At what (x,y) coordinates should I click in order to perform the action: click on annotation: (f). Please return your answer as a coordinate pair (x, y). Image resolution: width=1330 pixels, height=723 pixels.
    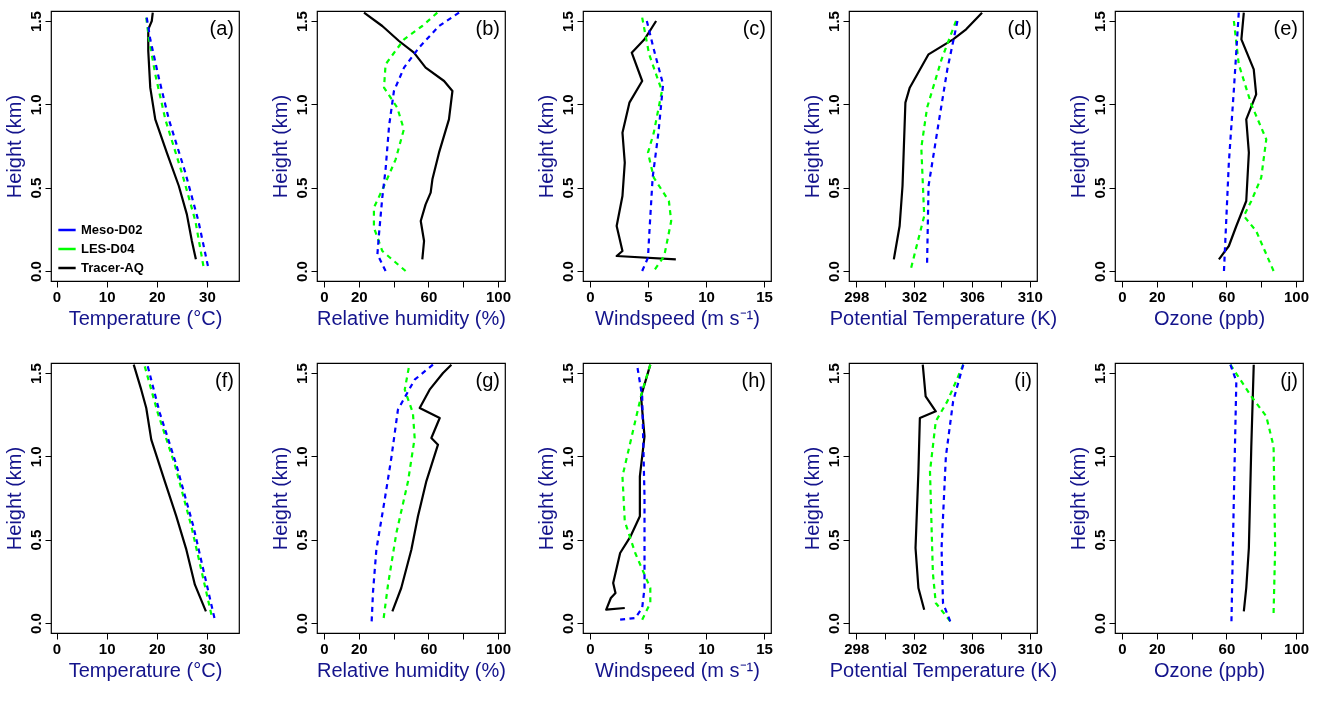
    Looking at the image, I should click on (224, 380).